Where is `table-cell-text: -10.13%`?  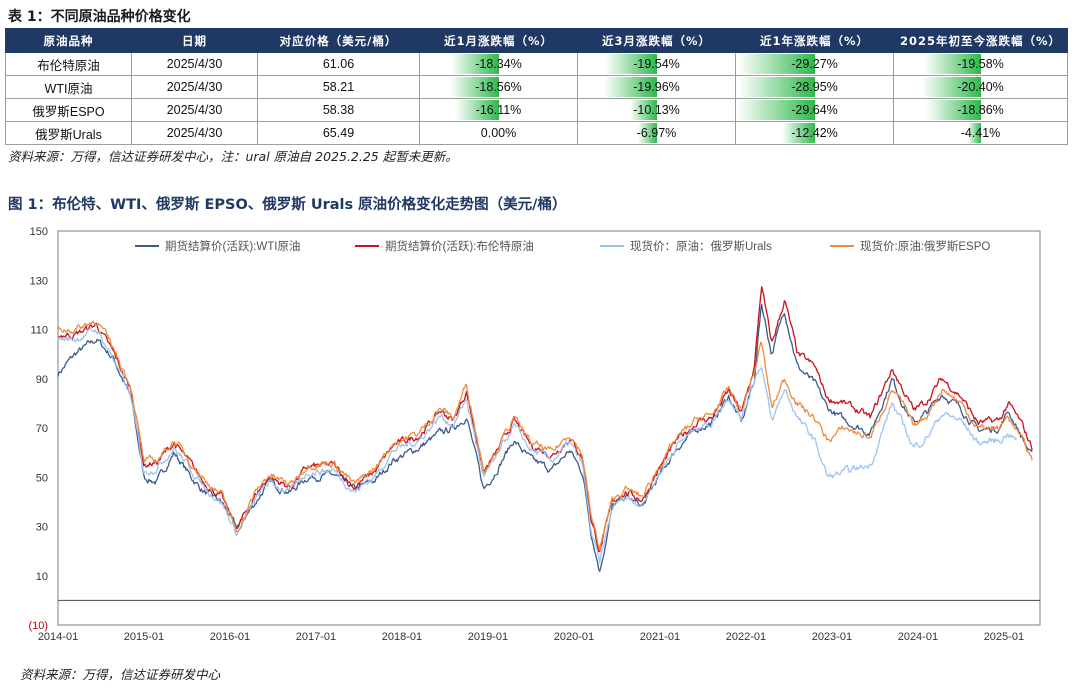 table-cell-text: -10.13% is located at coordinates (656, 110).